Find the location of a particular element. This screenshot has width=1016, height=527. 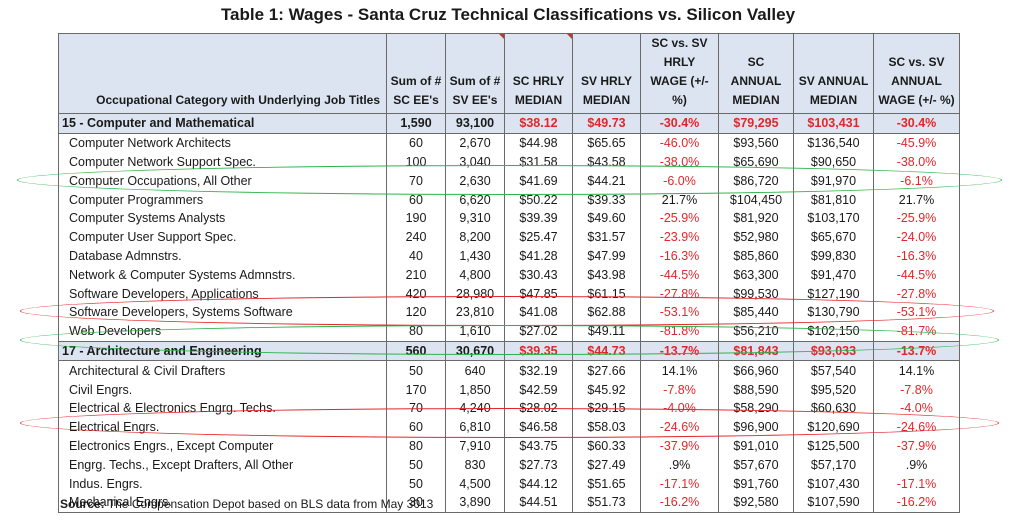

value-cell: $49.73 is located at coordinates (606, 123).